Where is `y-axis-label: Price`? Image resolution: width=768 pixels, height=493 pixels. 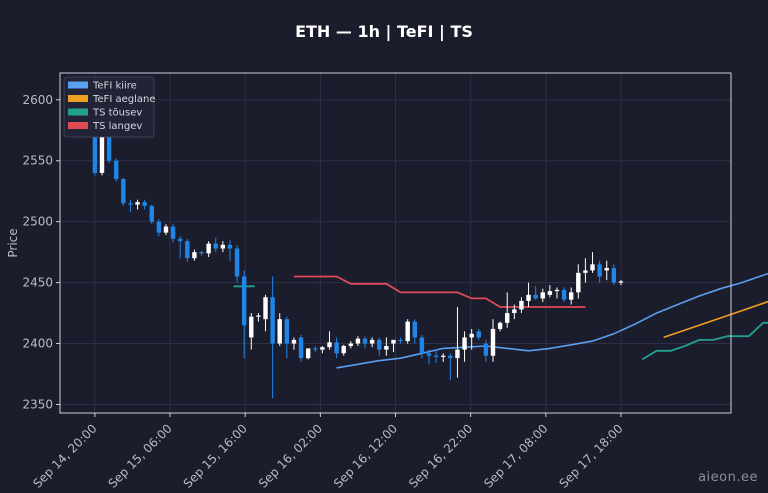 y-axis-label: Price is located at coordinates (13, 242).